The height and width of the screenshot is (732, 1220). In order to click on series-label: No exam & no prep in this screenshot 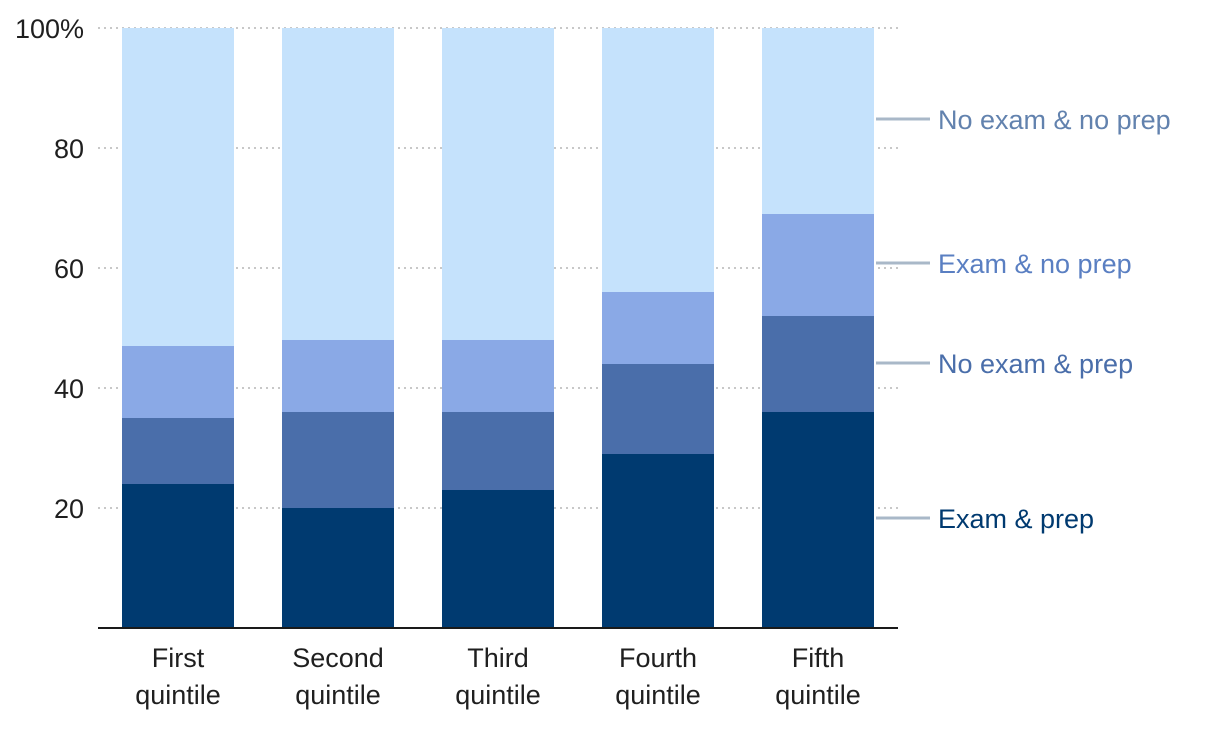, I will do `click(1054, 120)`.